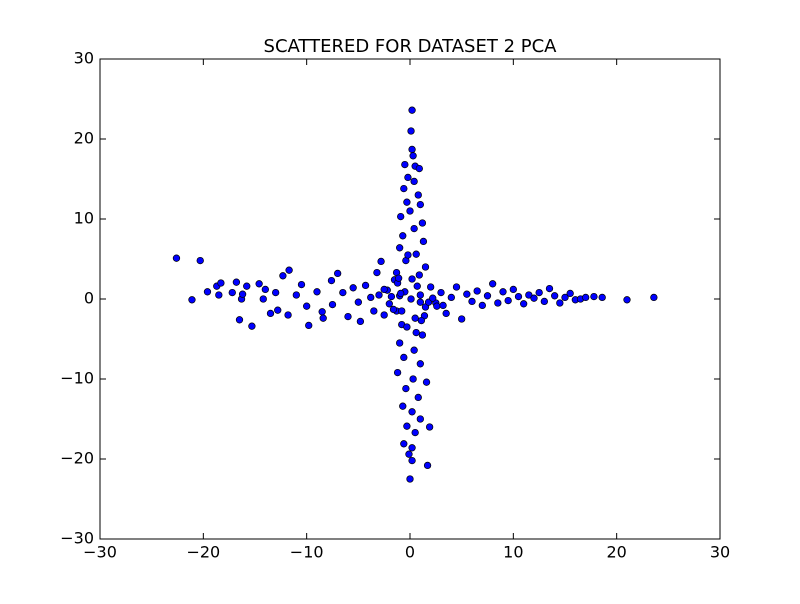 Image resolution: width=800 pixels, height=604 pixels. What do you see at coordinates (307, 552) in the screenshot?
I see `x-tick-label: −10` at bounding box center [307, 552].